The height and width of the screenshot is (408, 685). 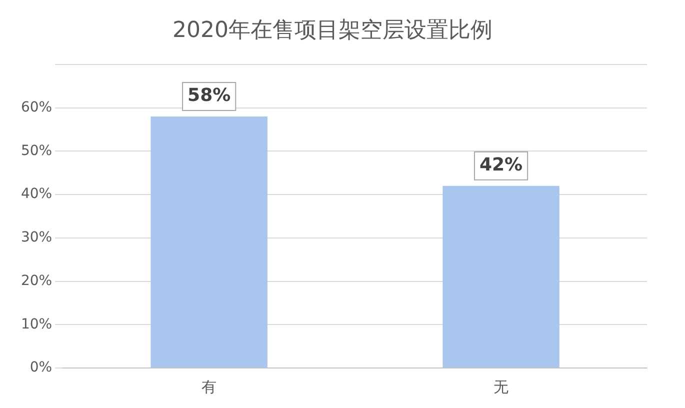 What do you see at coordinates (501, 165) in the screenshot?
I see `data-label: 42%` at bounding box center [501, 165].